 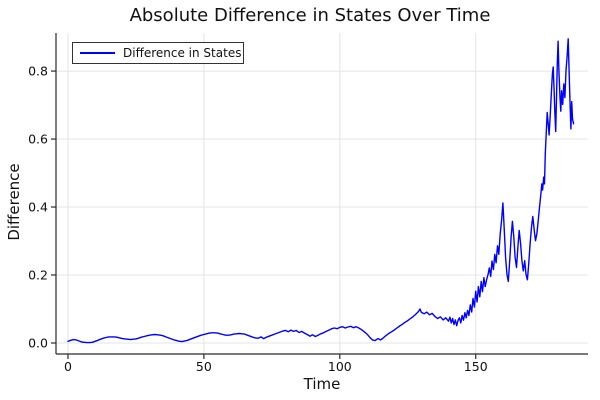 What do you see at coordinates (322, 384) in the screenshot?
I see `x-axis-label: Time` at bounding box center [322, 384].